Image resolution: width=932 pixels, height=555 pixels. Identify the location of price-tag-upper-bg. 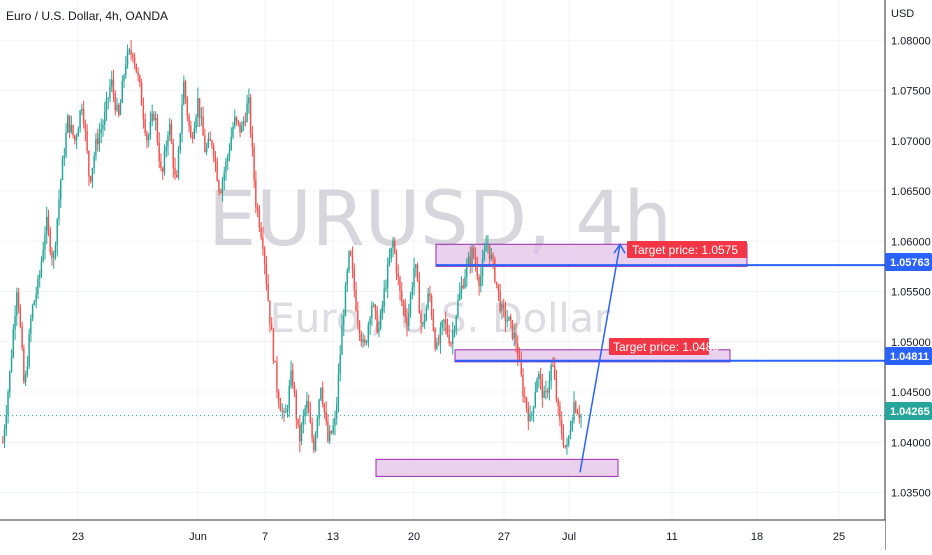
(908, 262).